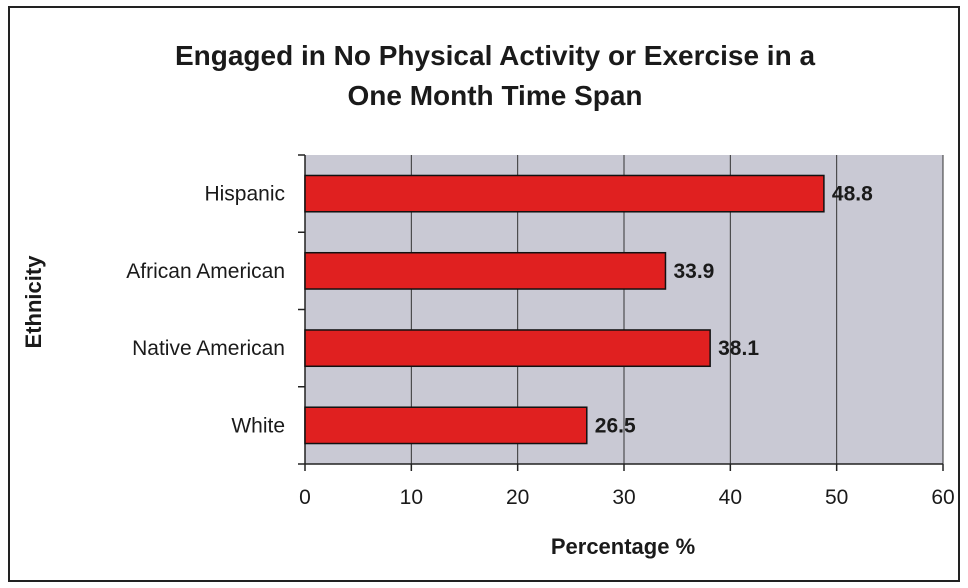  I want to click on category-label: Native American, so click(208, 348).